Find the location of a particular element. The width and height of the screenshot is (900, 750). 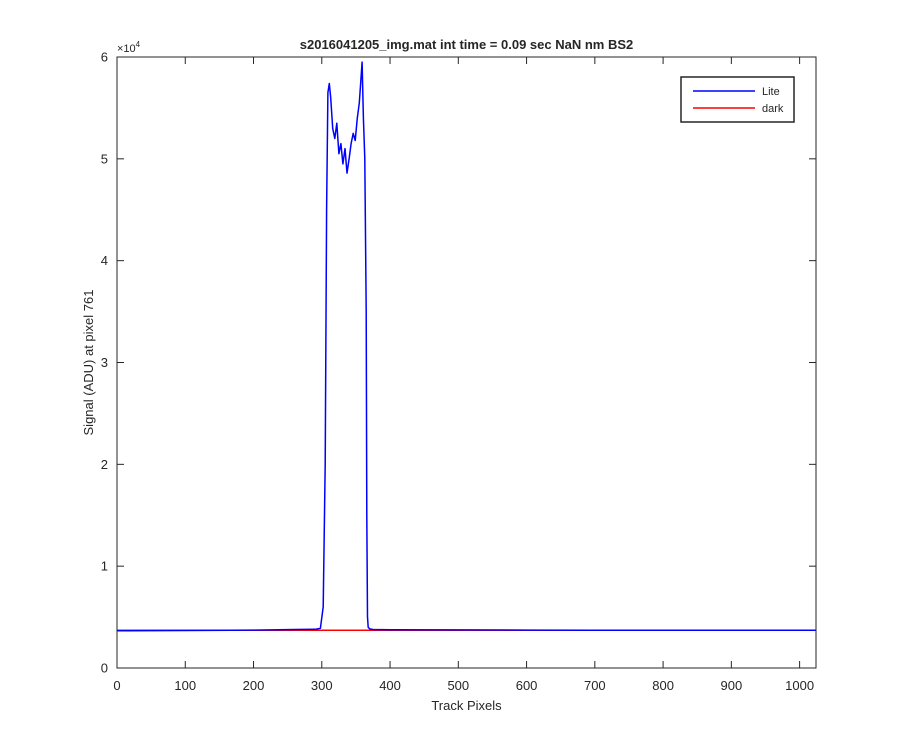

y-axis-label: Signal (ADU) at pixel 761 is located at coordinates (88, 363).